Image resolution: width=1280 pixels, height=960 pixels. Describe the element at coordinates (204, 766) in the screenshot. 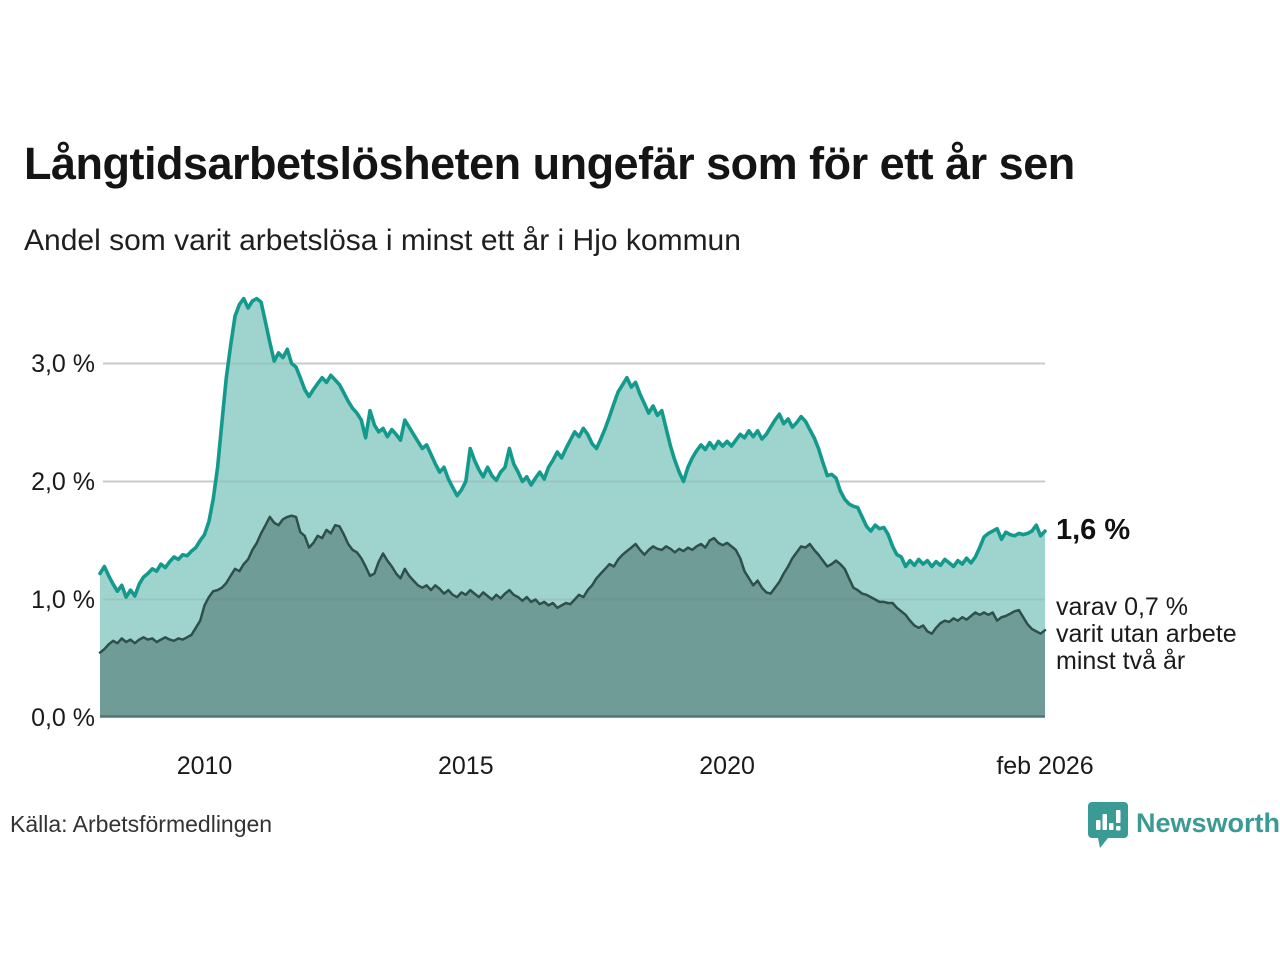

I see `x-tick-label: 2010` at that location.